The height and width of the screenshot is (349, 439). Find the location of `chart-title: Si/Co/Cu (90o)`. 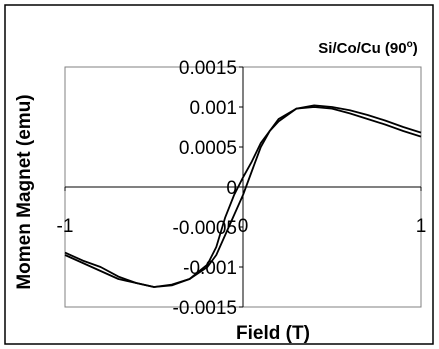

chart-title: Si/Co/Cu (90o) is located at coordinates (367, 48).